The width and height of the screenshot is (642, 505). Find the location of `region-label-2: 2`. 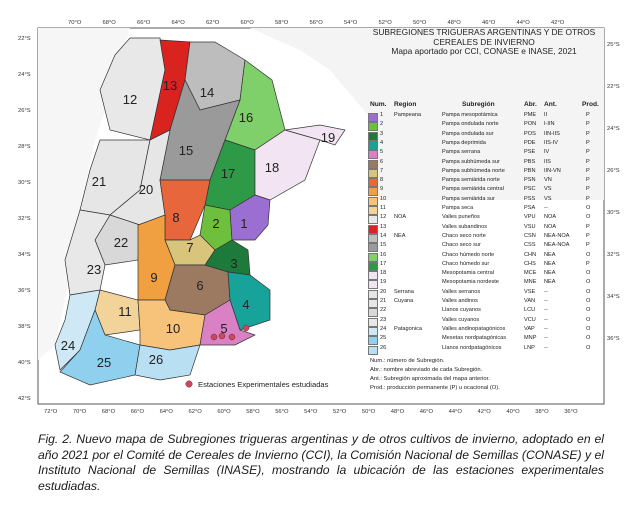

region-label-2: 2 is located at coordinates (215, 223).